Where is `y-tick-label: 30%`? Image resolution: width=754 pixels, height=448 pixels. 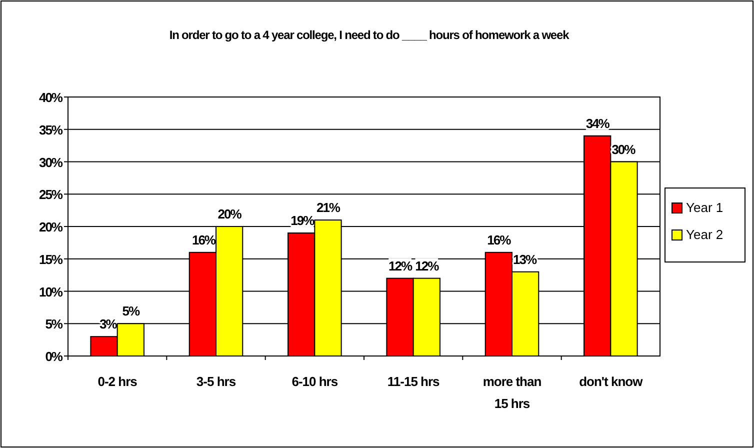 y-tick-label: 30% is located at coordinates (51, 162).